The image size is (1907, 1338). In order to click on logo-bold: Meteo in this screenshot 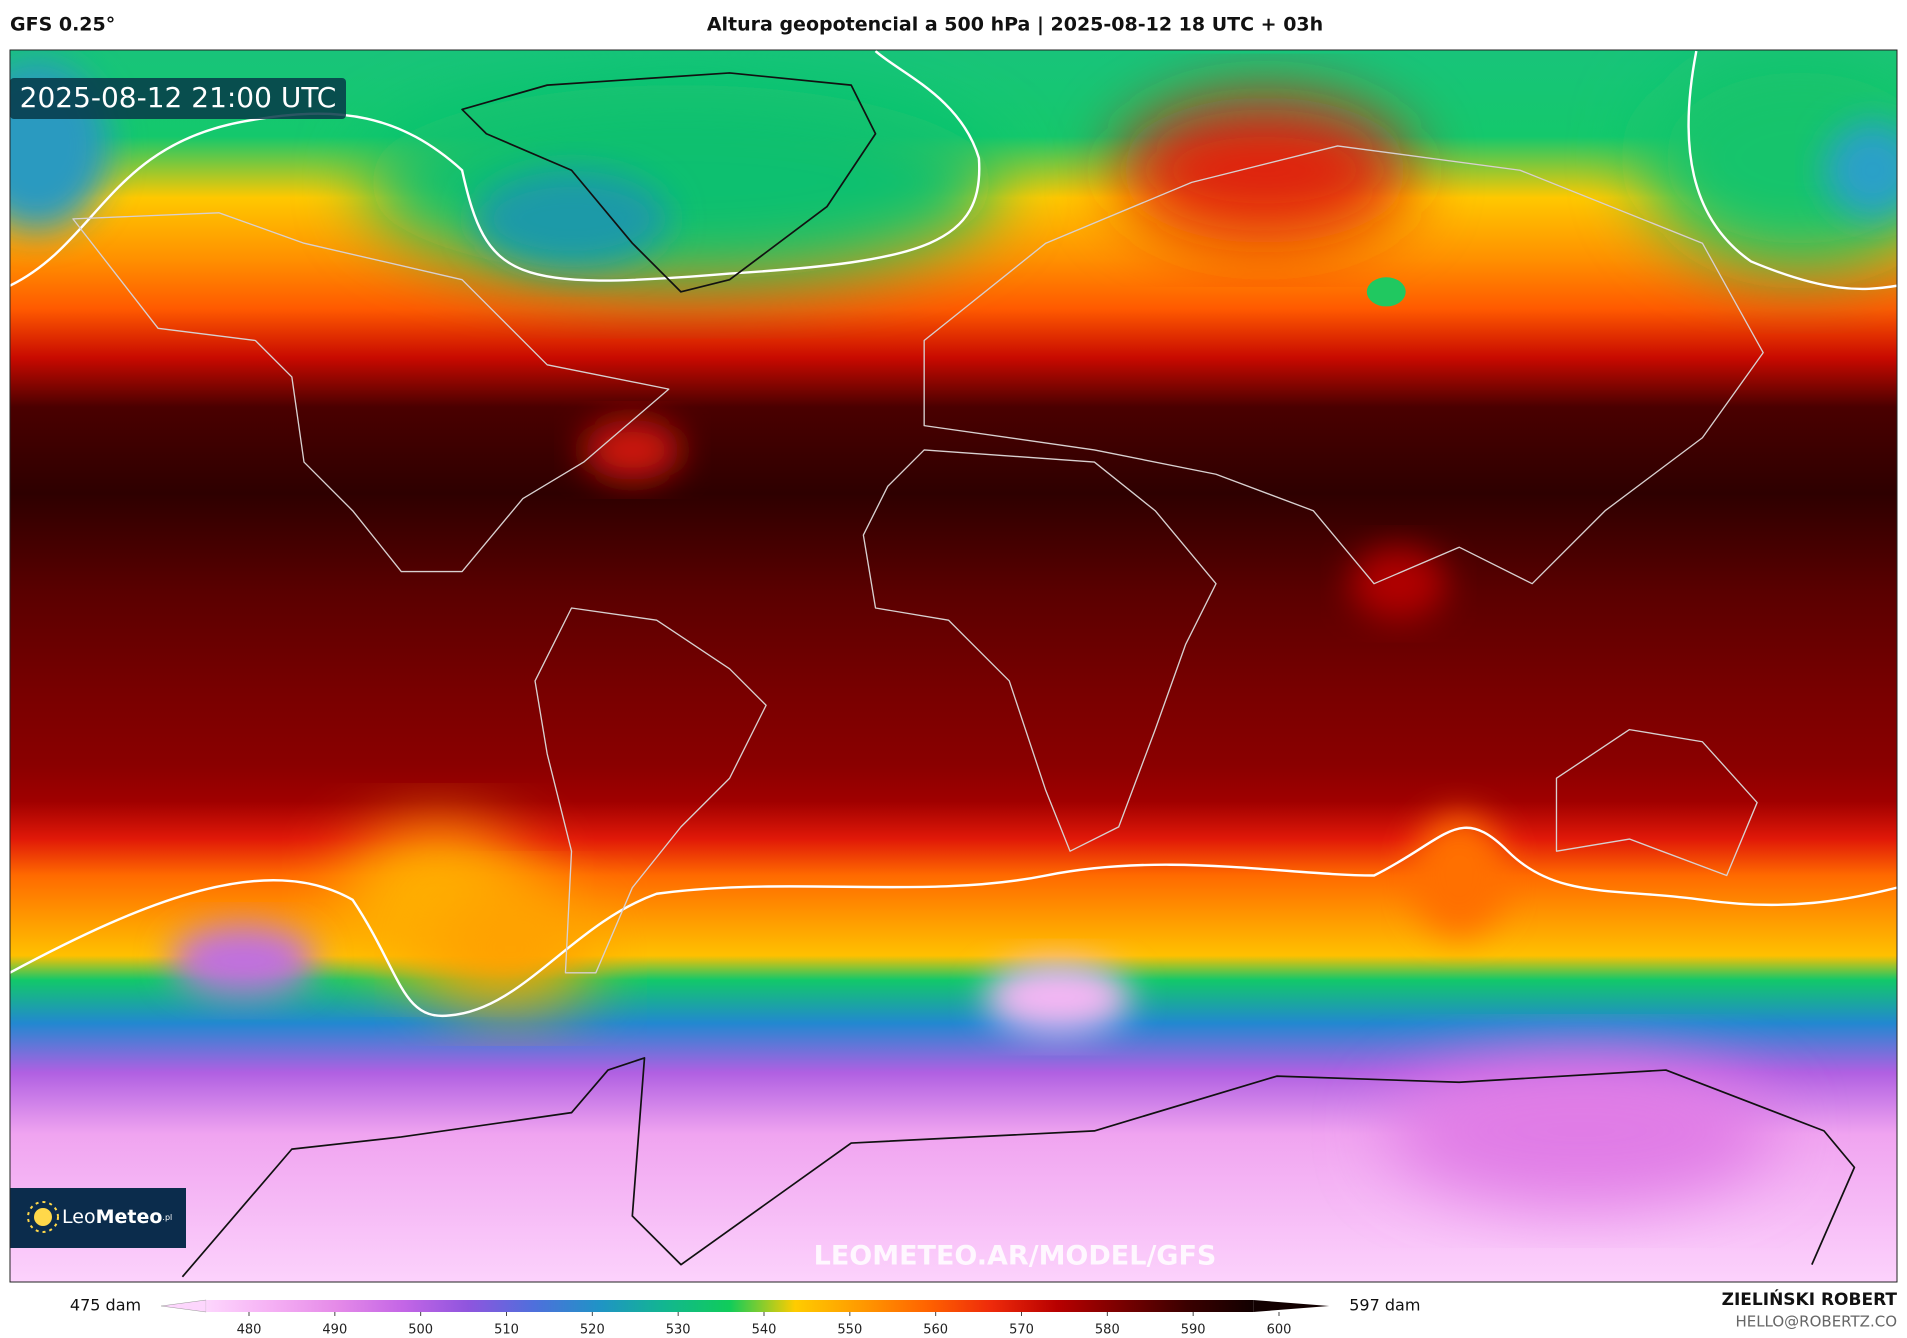, I will do `click(129, 1217)`.